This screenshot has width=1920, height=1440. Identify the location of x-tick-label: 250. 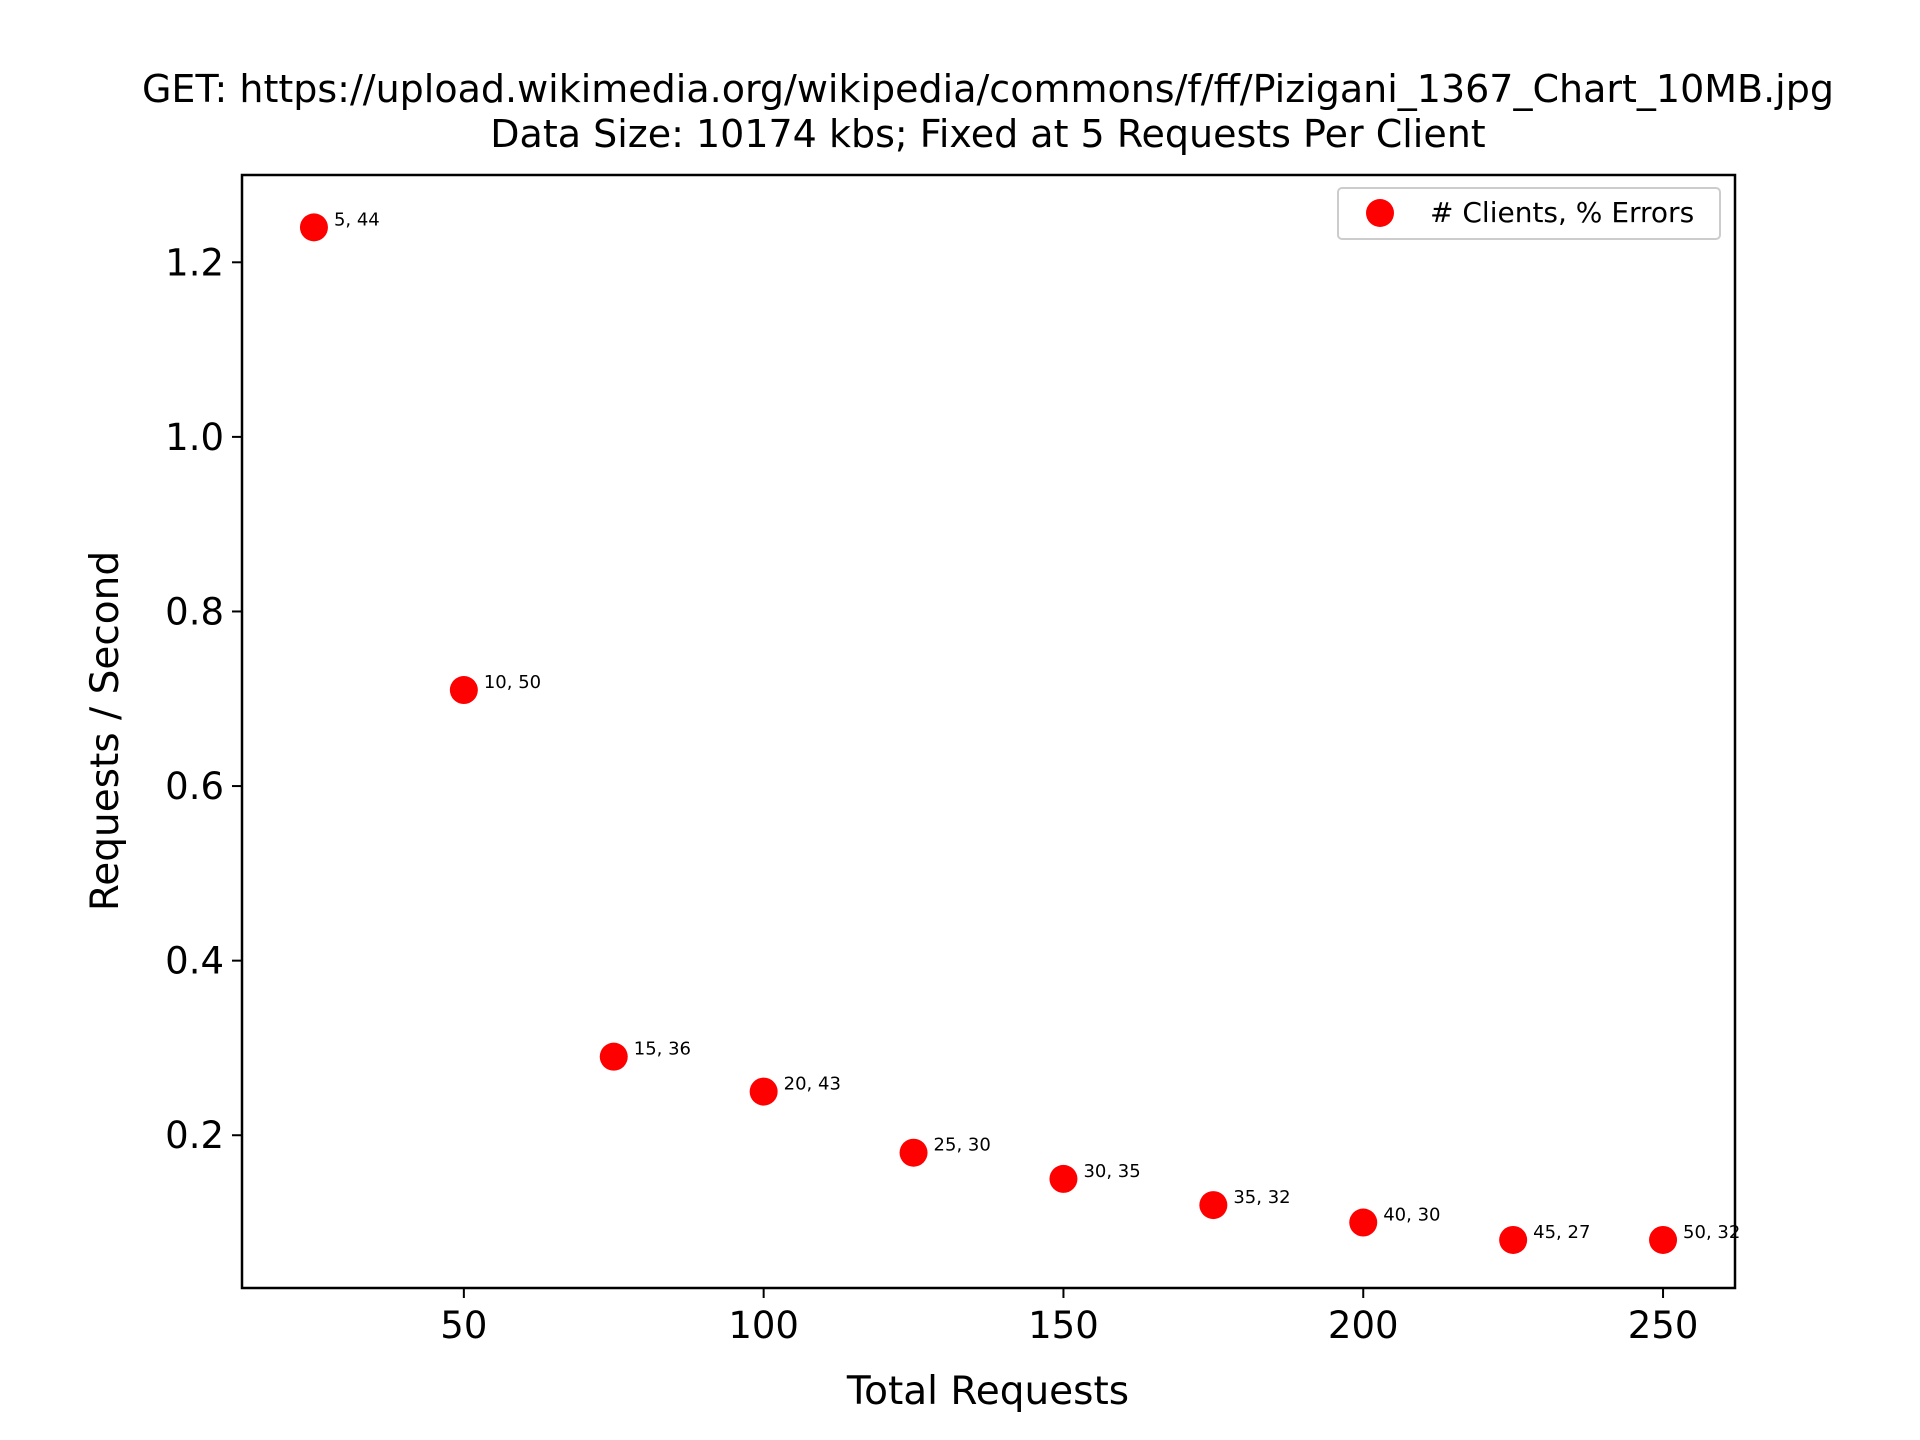
(1663, 1325).